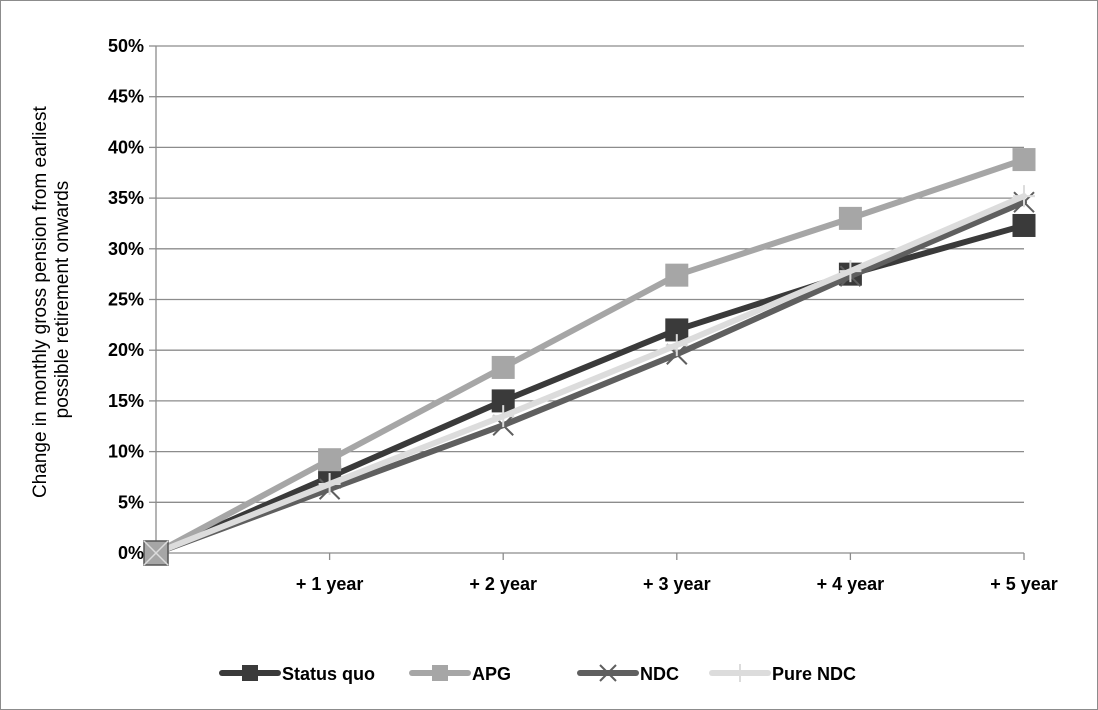 The image size is (1098, 710). Describe the element at coordinates (503, 584) in the screenshot. I see `x-tick-label: + 2 year` at that location.